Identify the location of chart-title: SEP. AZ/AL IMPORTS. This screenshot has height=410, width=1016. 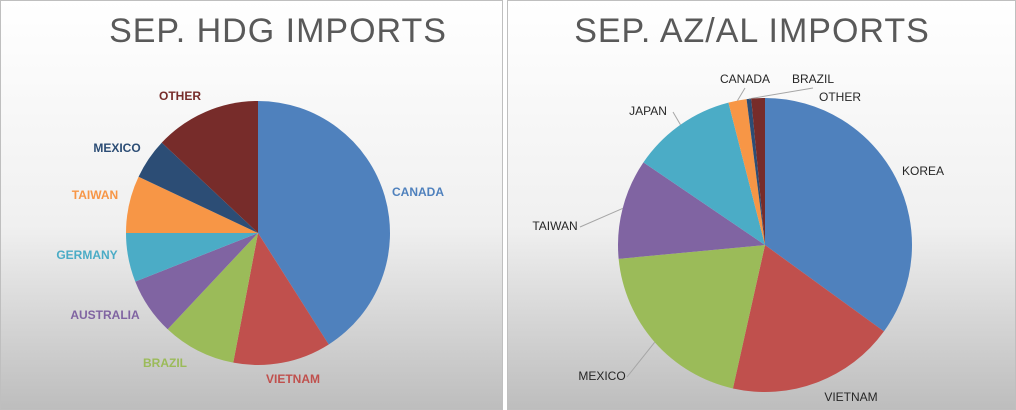
(752, 31).